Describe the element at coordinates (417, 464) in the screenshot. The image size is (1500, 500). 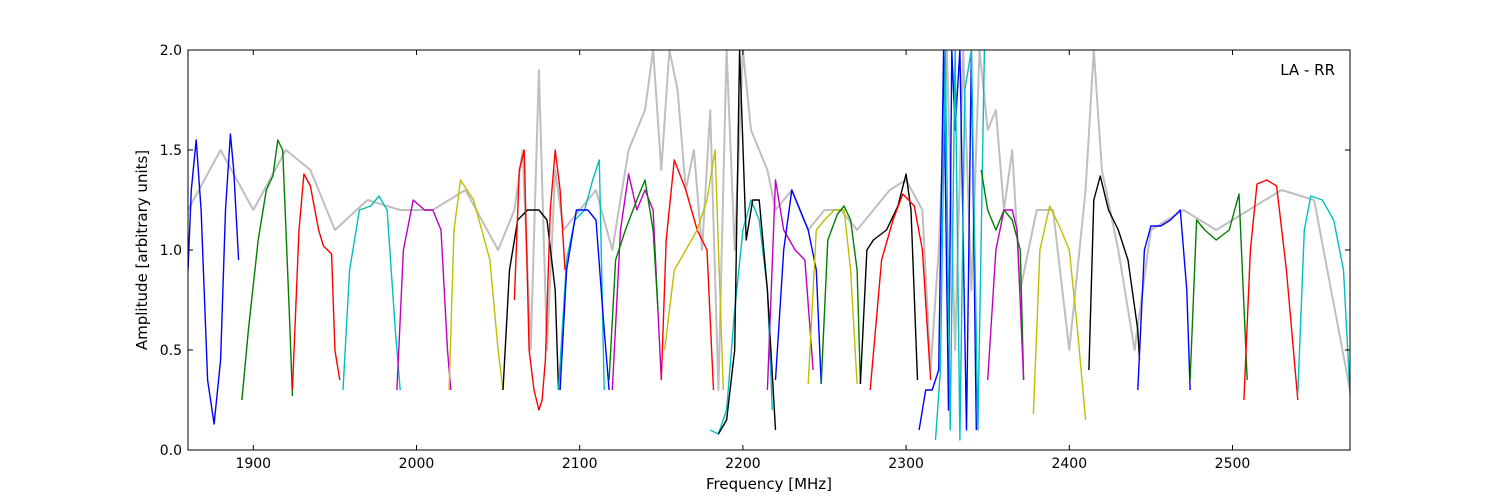
I see `x-tick-label: 2000` at that location.